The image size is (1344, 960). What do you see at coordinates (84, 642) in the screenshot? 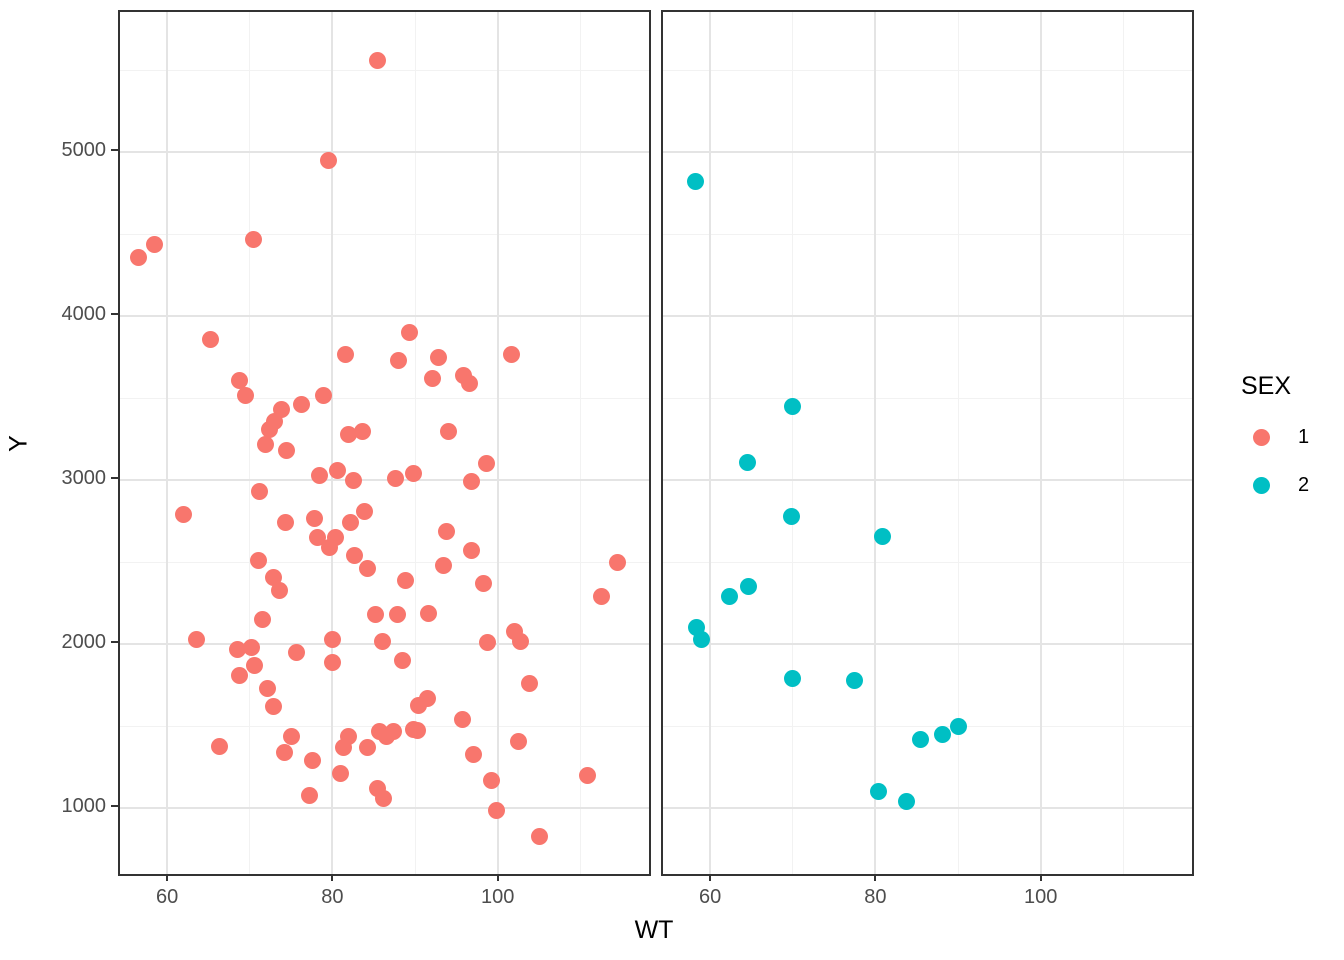
I see `y-tick-label: 2000` at bounding box center [84, 642].